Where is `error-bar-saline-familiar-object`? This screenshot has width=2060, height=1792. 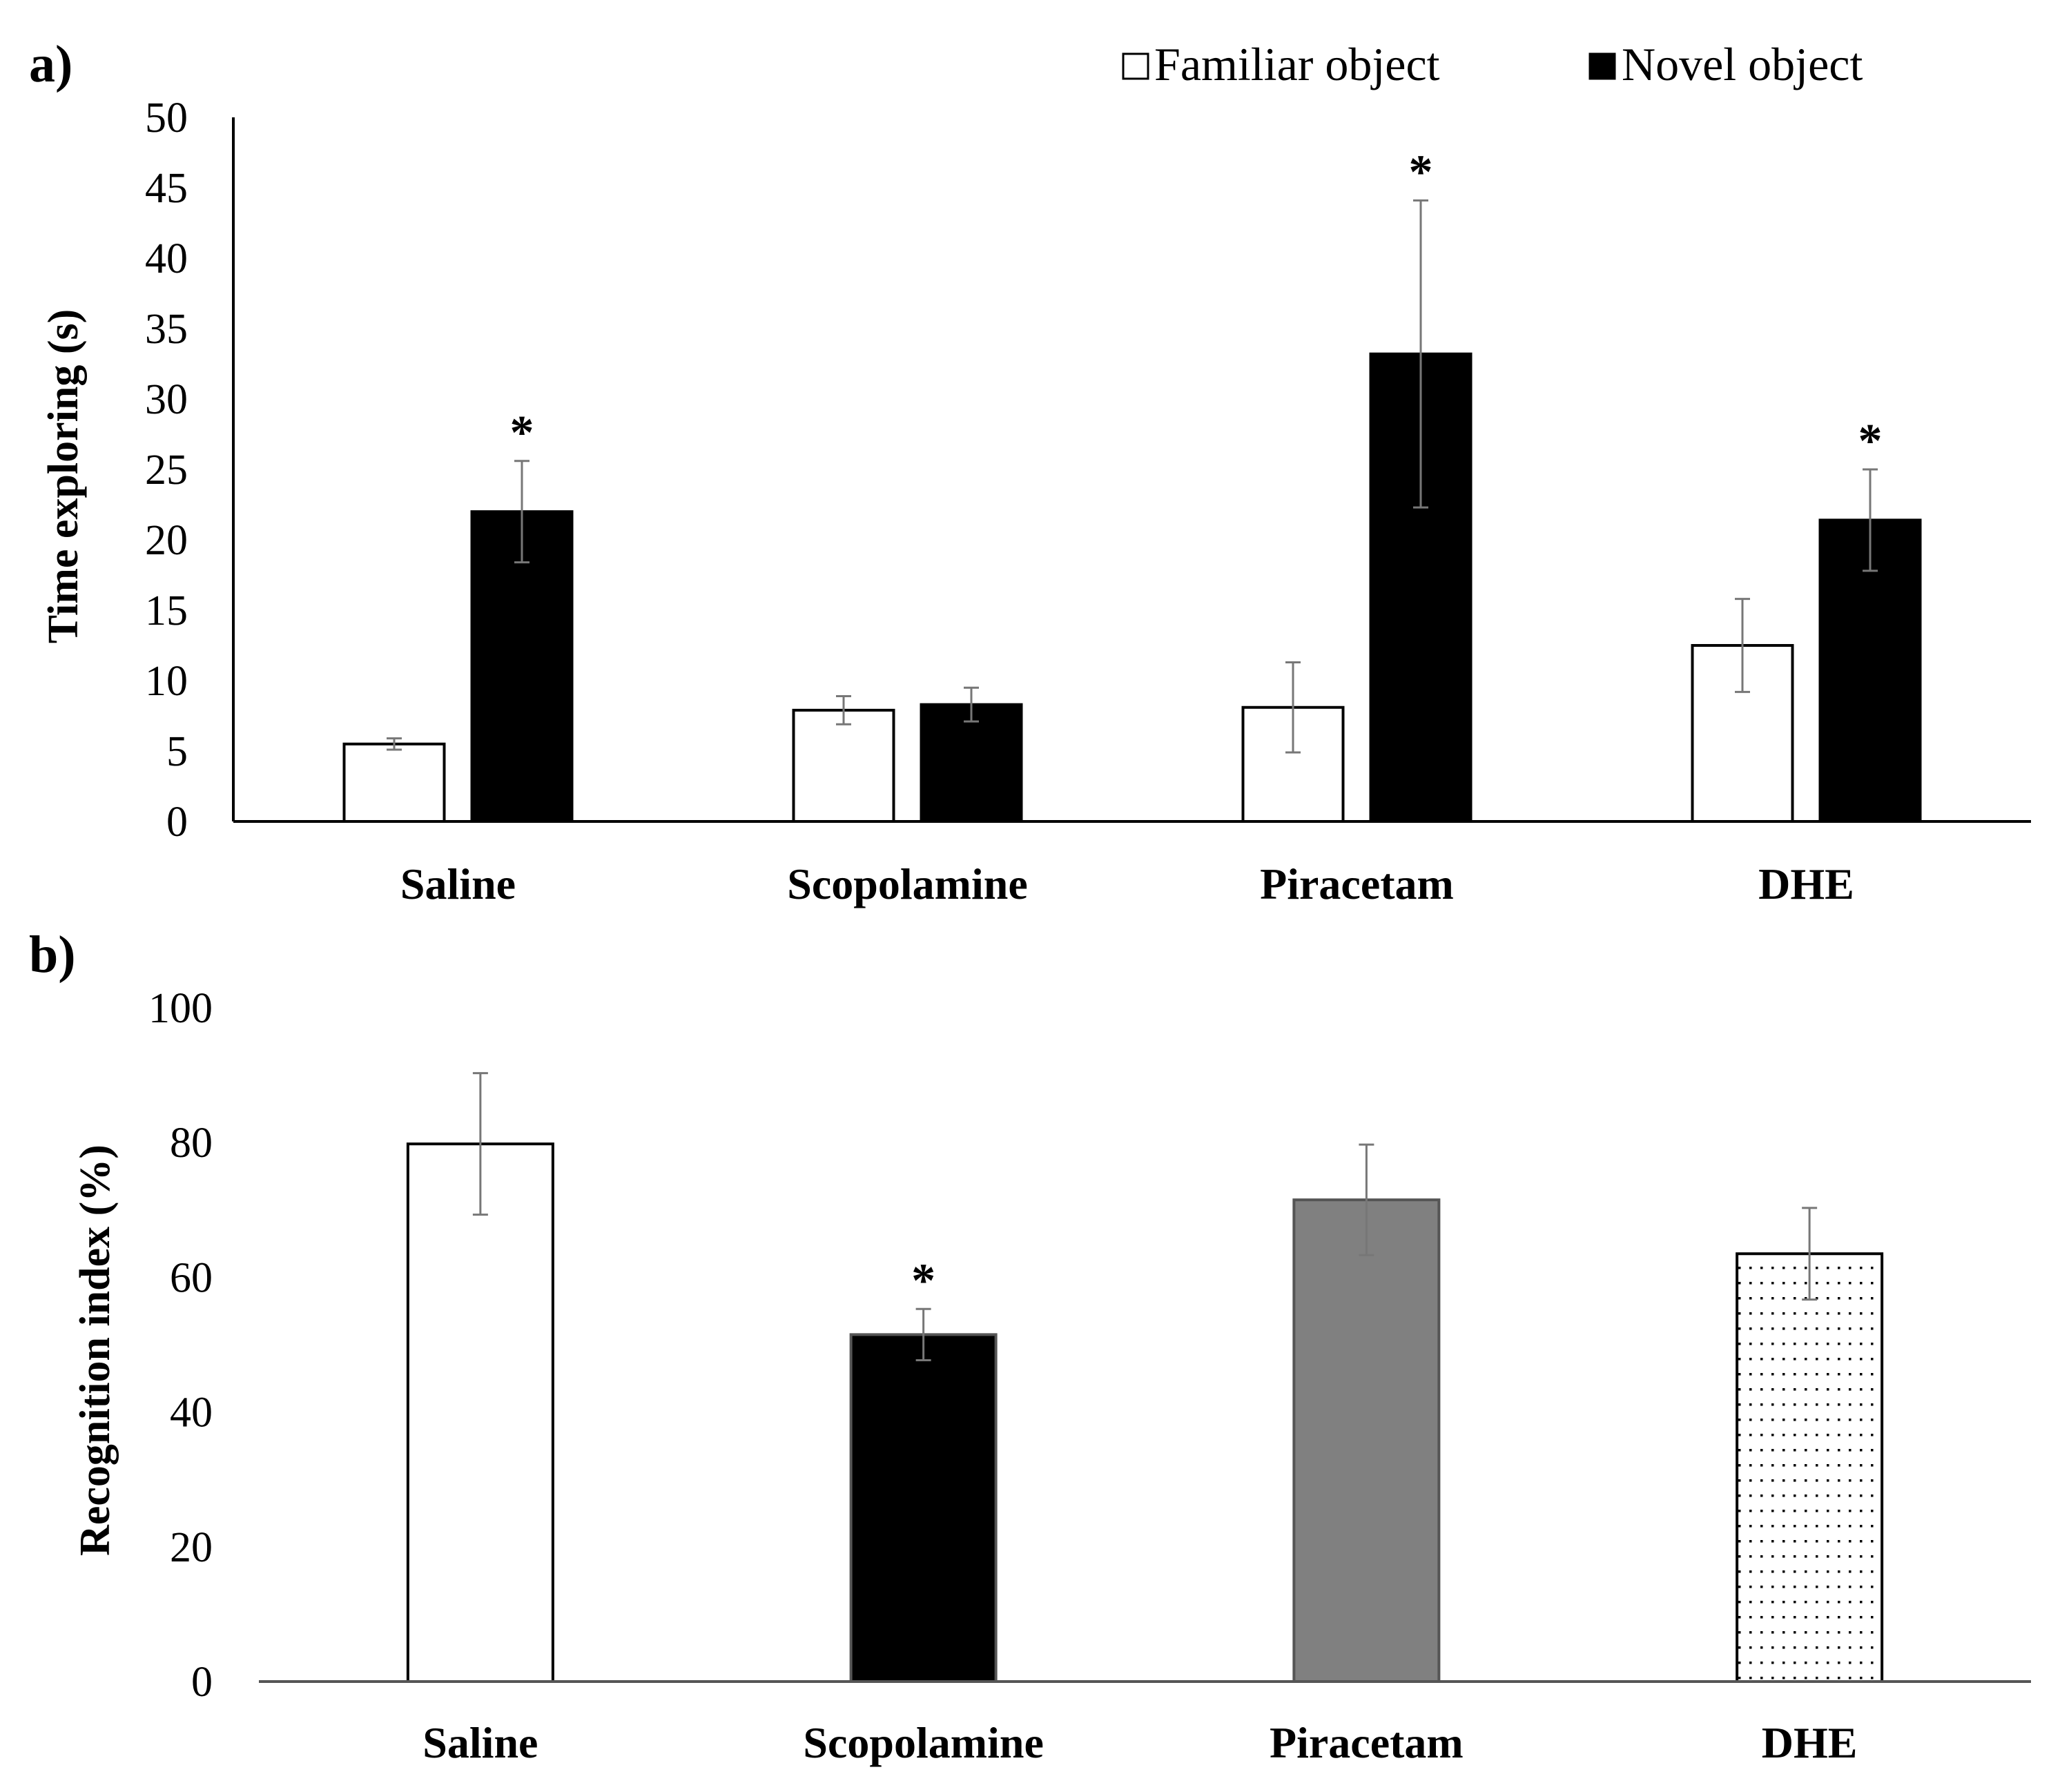 error-bar-saline-familiar-object is located at coordinates (394, 744).